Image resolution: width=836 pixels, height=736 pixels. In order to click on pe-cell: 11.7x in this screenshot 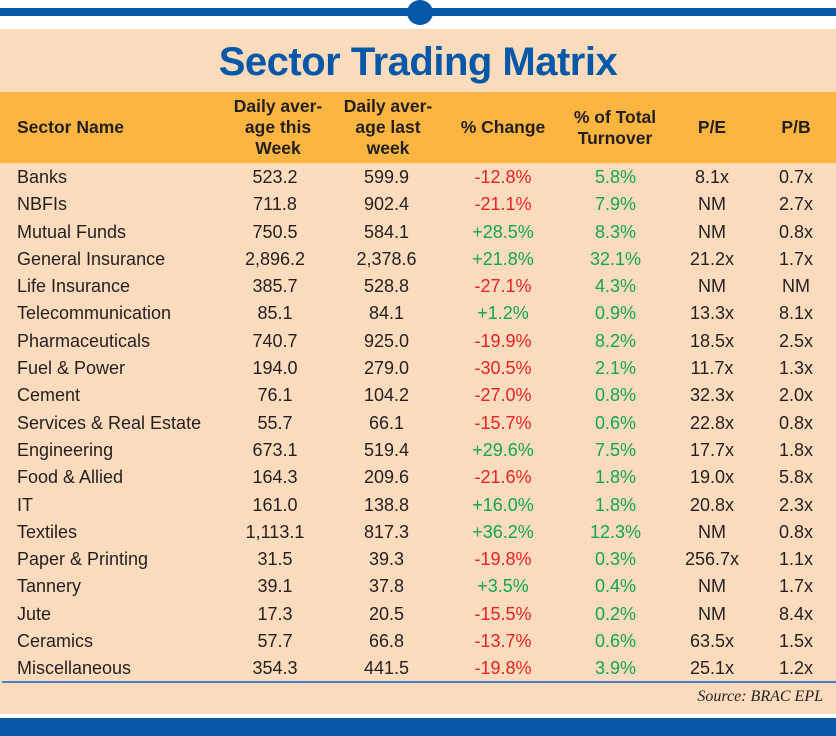, I will do `click(712, 368)`.